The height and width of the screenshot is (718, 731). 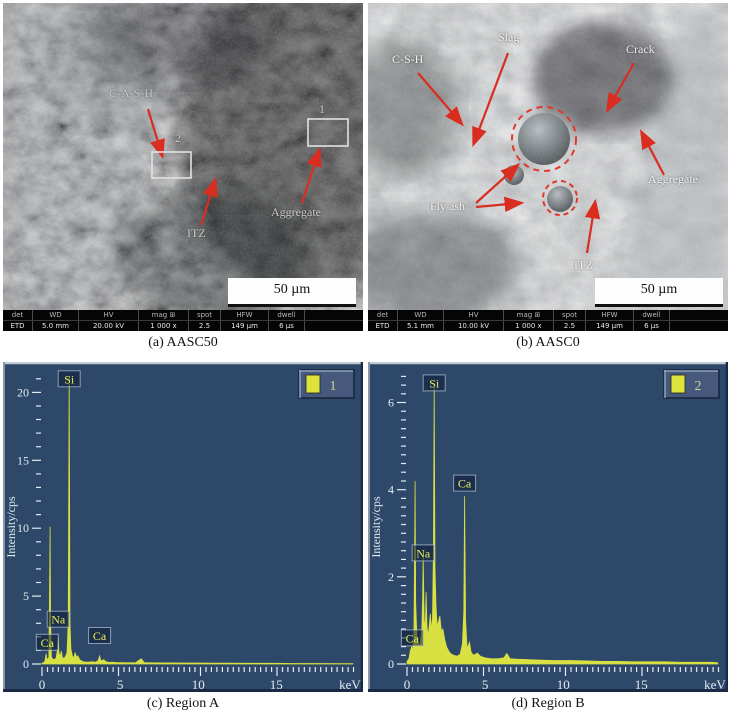 What do you see at coordinates (391, 403) in the screenshot?
I see `svg-text: 6` at bounding box center [391, 403].